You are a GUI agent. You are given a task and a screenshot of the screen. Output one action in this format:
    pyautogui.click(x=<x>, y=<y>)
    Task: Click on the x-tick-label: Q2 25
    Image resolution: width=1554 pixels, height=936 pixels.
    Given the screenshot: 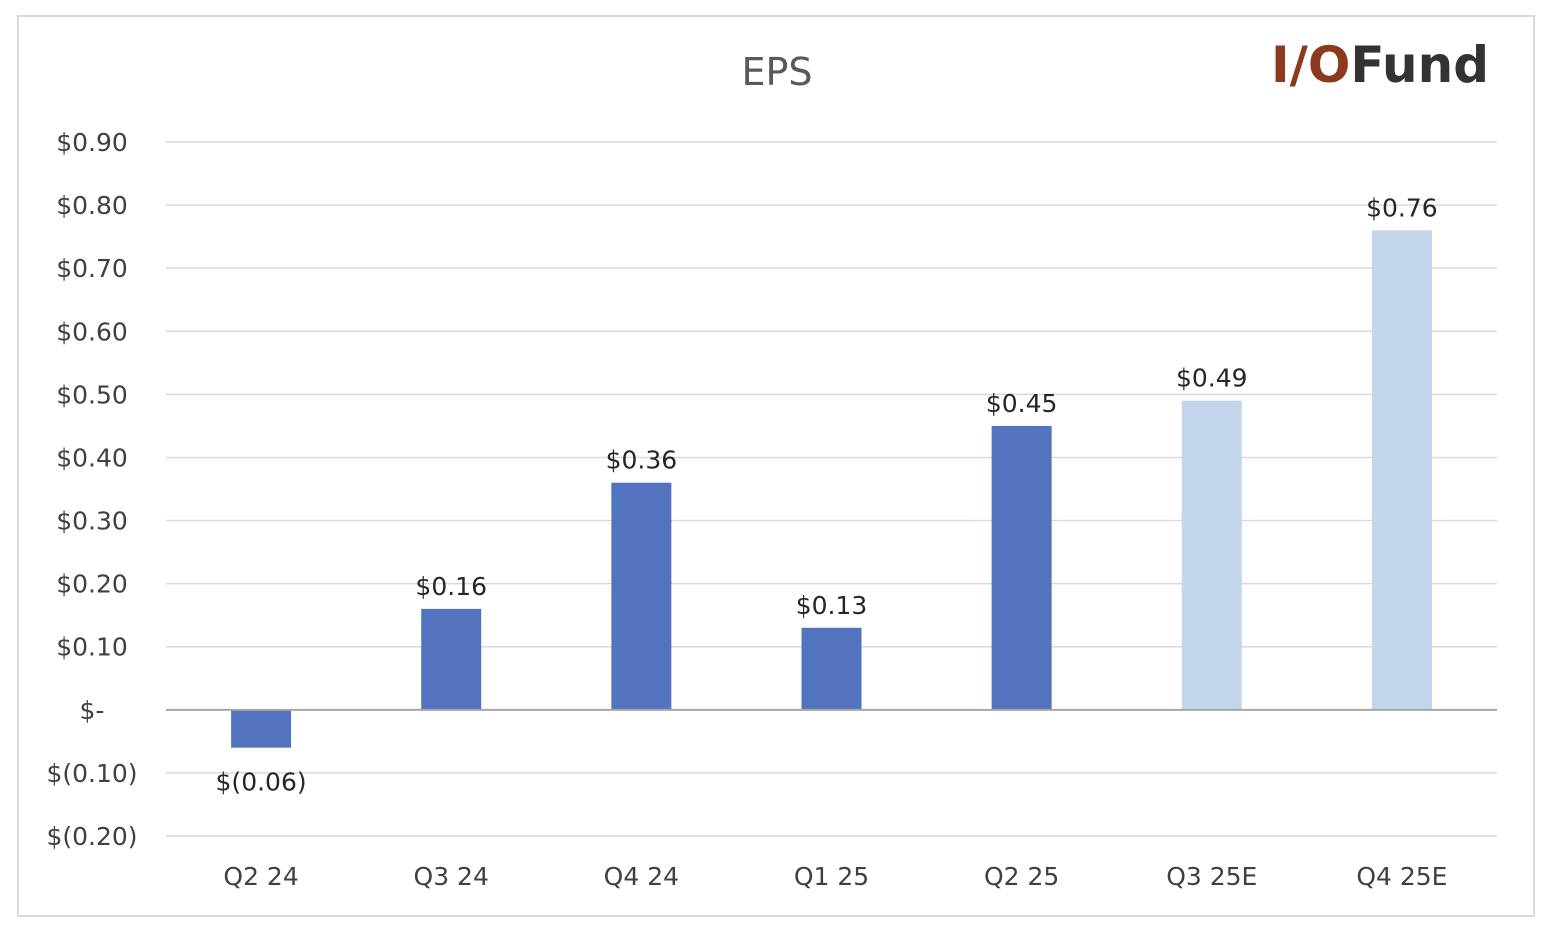 What is the action you would take?
    pyautogui.click(x=1021, y=876)
    